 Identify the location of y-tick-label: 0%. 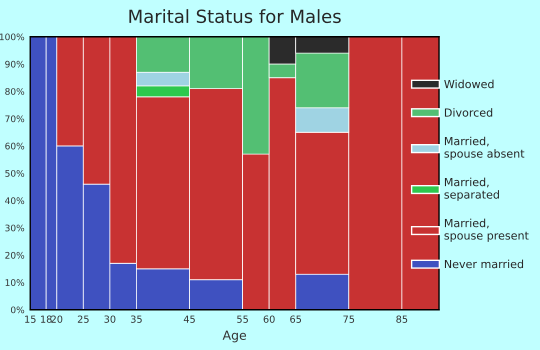
(17, 310).